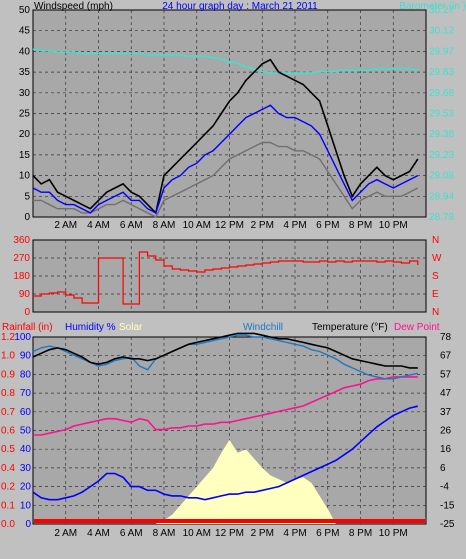 Image resolution: width=466 pixels, height=559 pixels. Describe the element at coordinates (26, 412) in the screenshot. I see `y-tick-label: 60` at that location.